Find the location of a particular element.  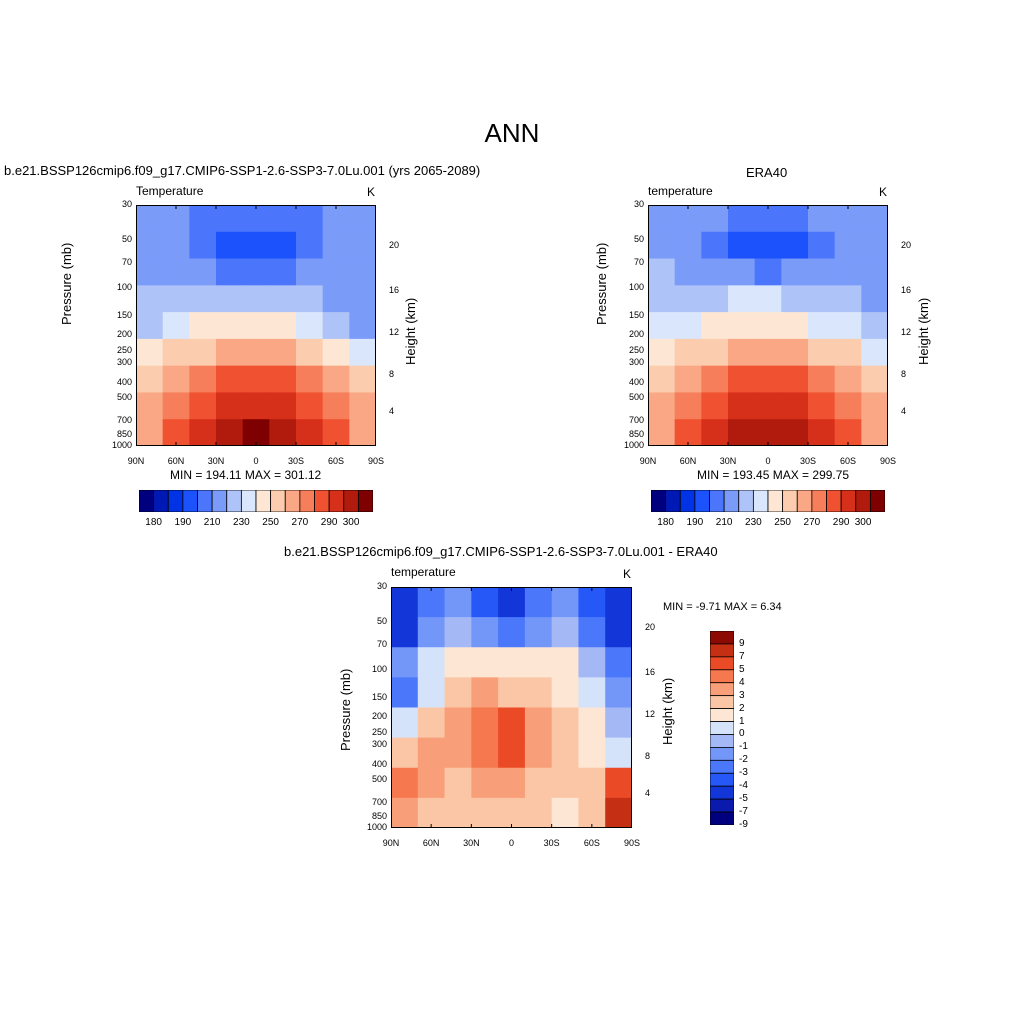

height-tick-label: 12 is located at coordinates (906, 331).